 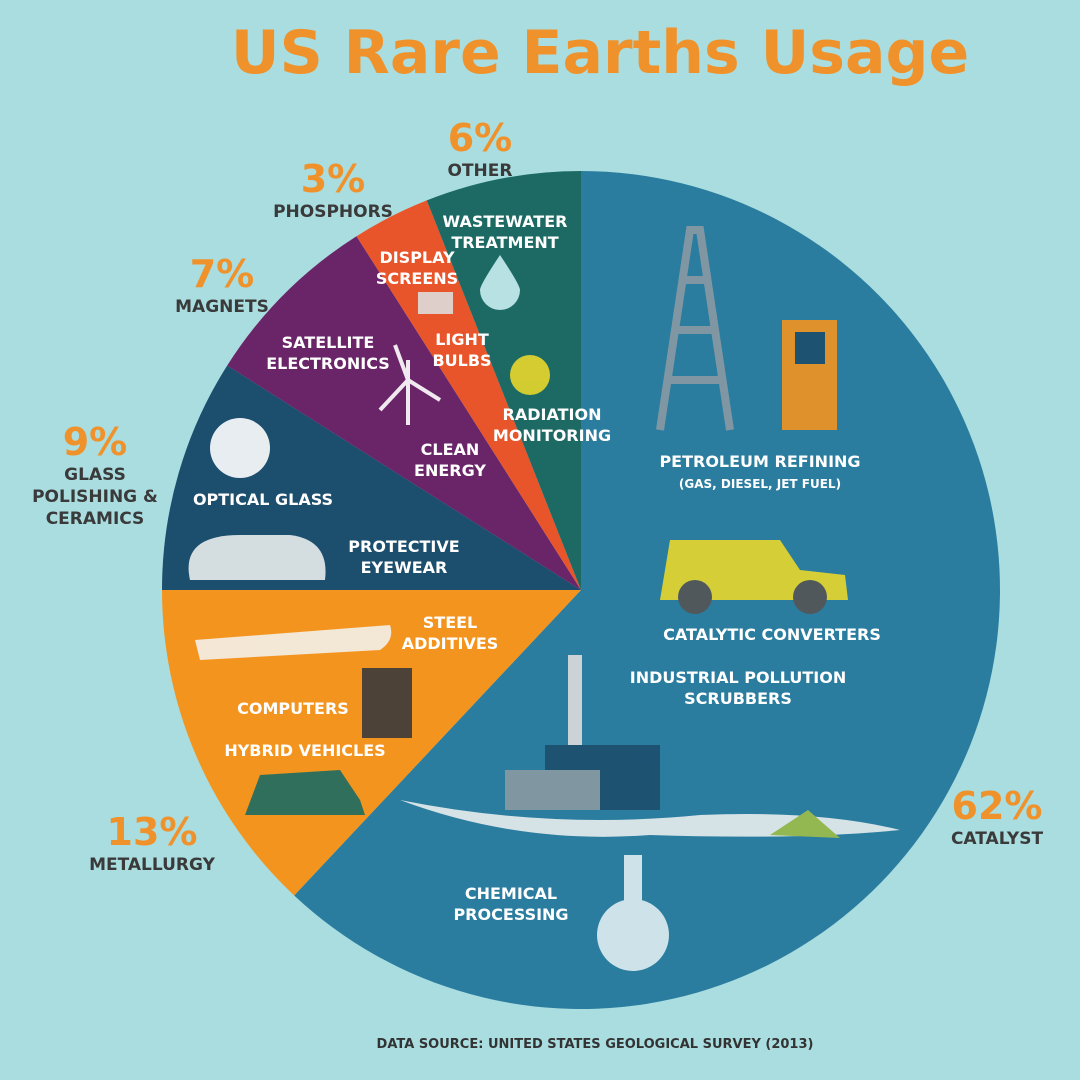 What do you see at coordinates (772, 634) in the screenshot?
I see `annotation: CATALYTIC CONVERTERS` at bounding box center [772, 634].